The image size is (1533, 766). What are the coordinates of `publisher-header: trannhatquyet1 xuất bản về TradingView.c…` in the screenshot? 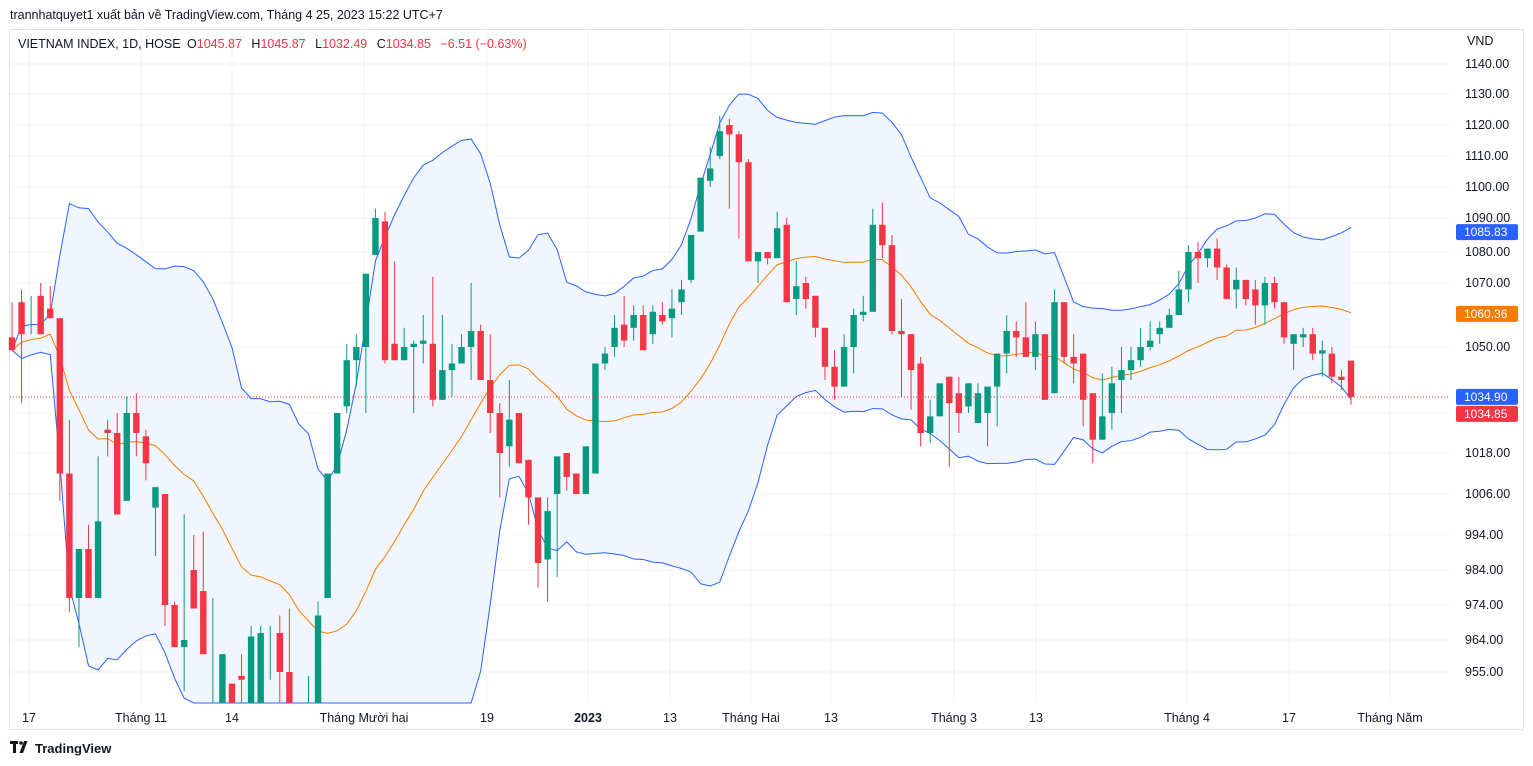 It's located at (226, 15).